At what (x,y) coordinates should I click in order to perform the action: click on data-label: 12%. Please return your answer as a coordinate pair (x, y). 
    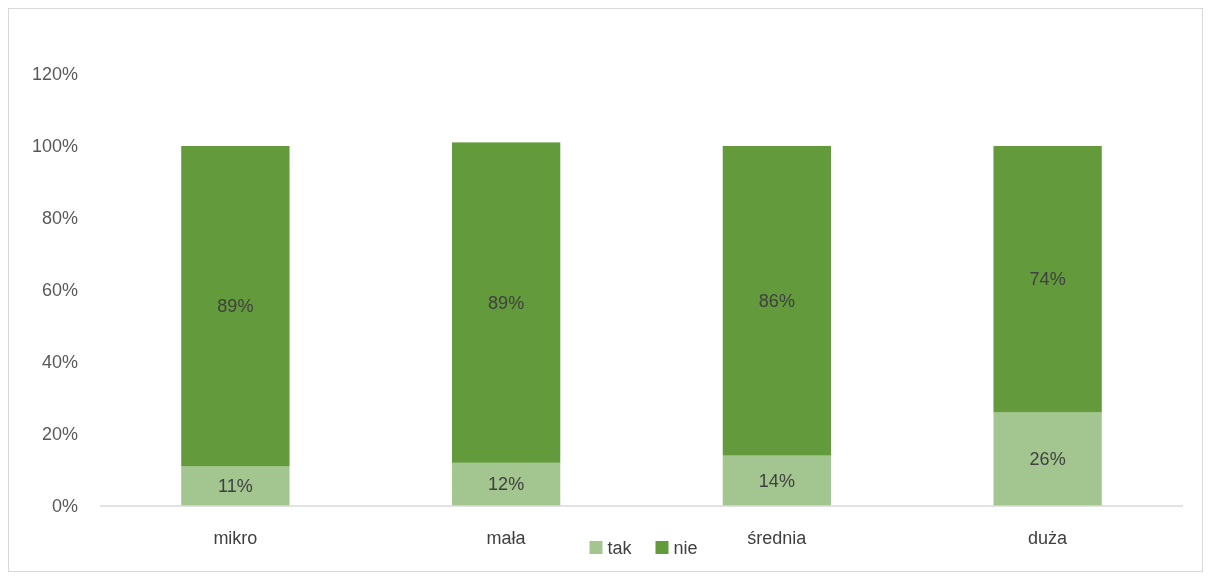
    Looking at the image, I should click on (506, 484).